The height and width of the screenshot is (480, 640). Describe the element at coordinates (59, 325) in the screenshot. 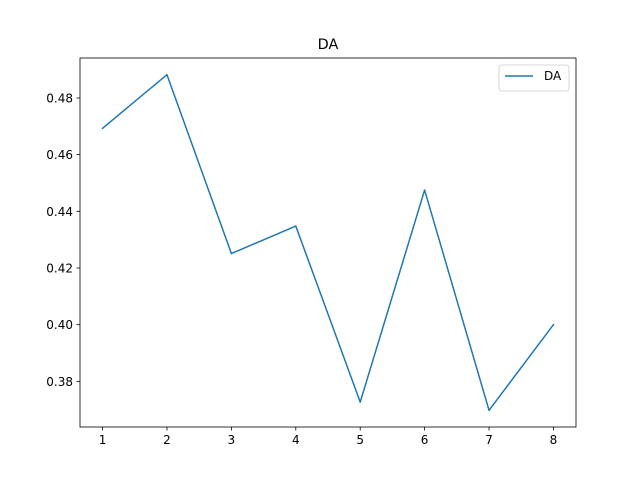

I see `y-tick-label: 0.40` at that location.